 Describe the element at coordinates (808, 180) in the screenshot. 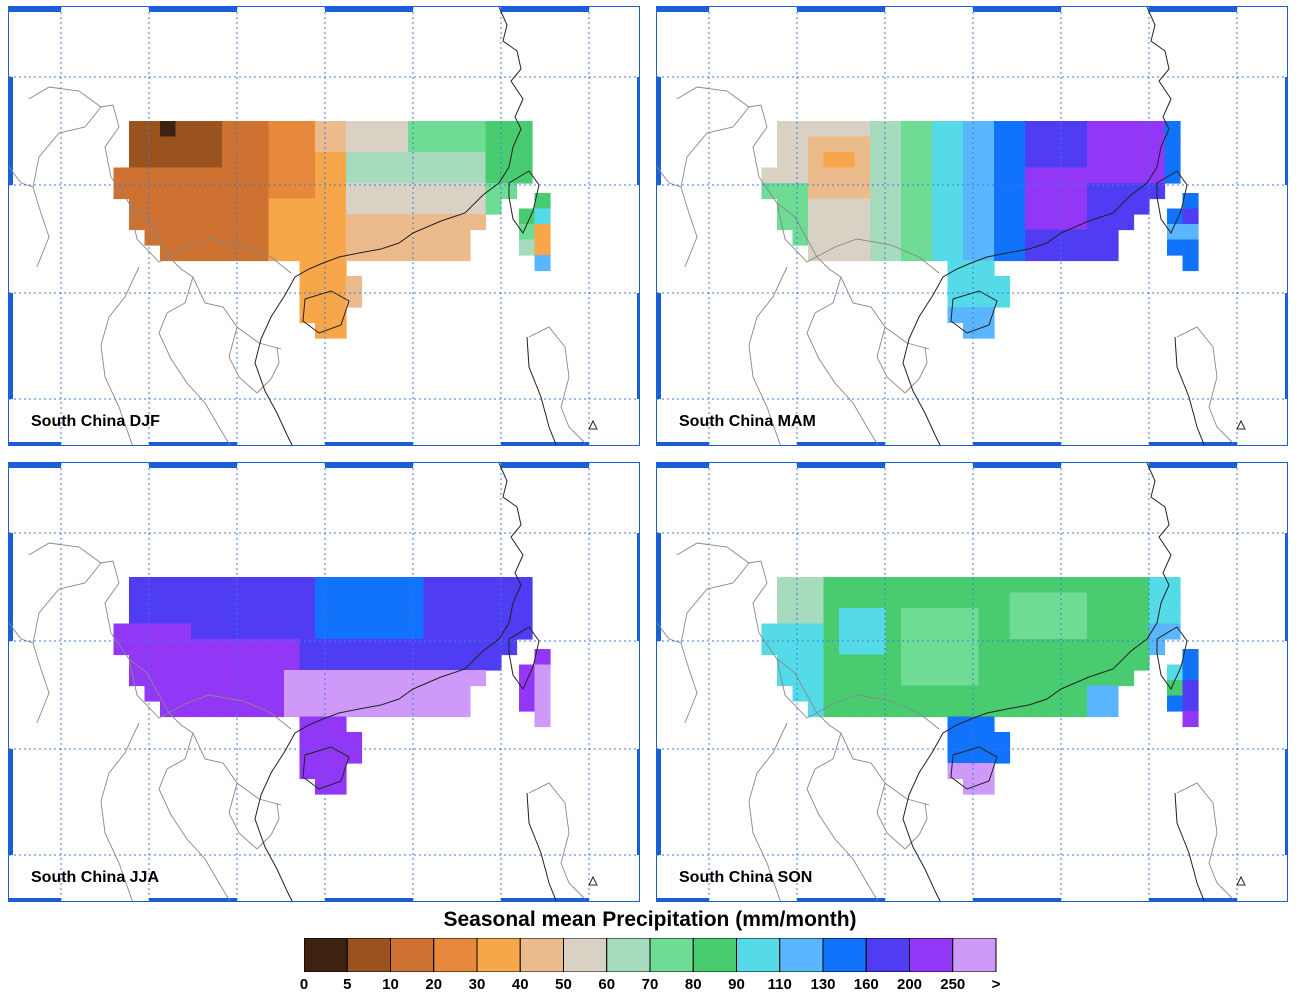

I see `border-line` at that location.